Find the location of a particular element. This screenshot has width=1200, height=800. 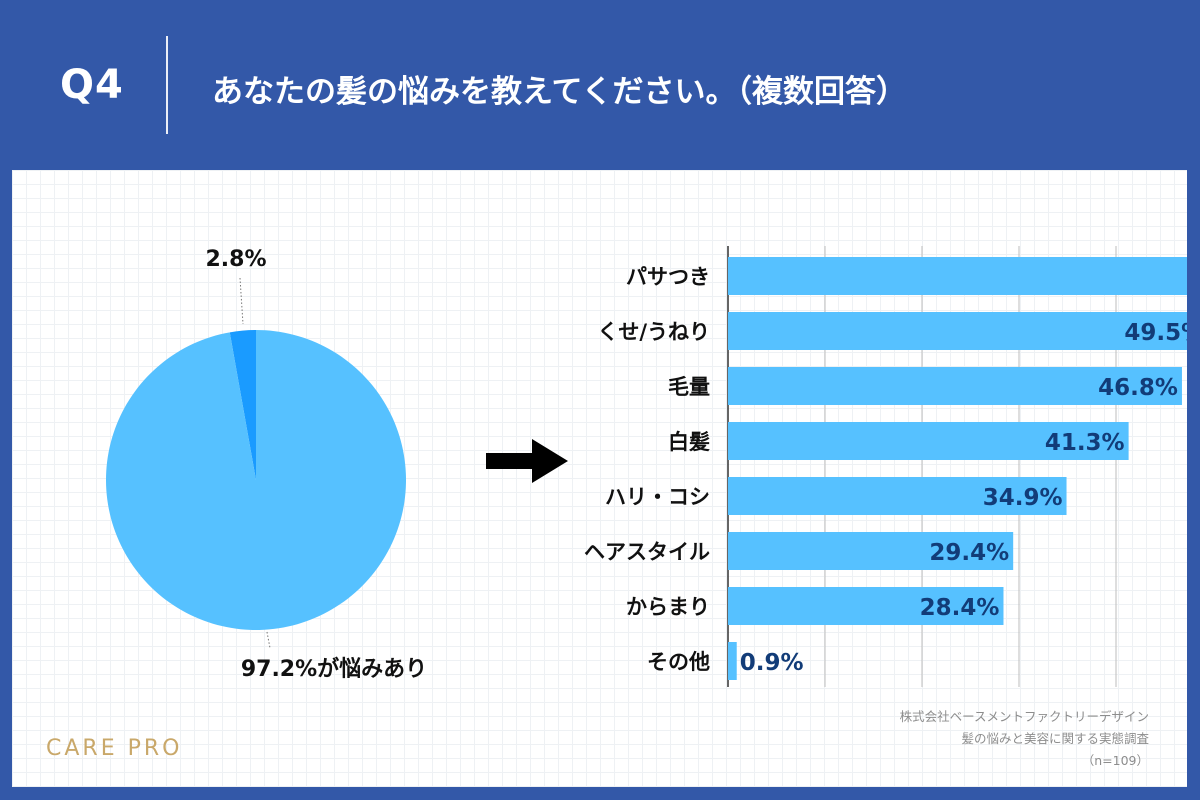

category-label: からまり is located at coordinates (668, 607).